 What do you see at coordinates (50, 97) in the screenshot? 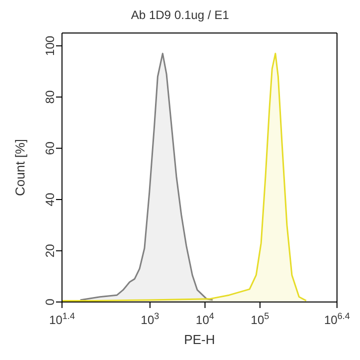
I see `y-tick-label: 80` at bounding box center [50, 97].